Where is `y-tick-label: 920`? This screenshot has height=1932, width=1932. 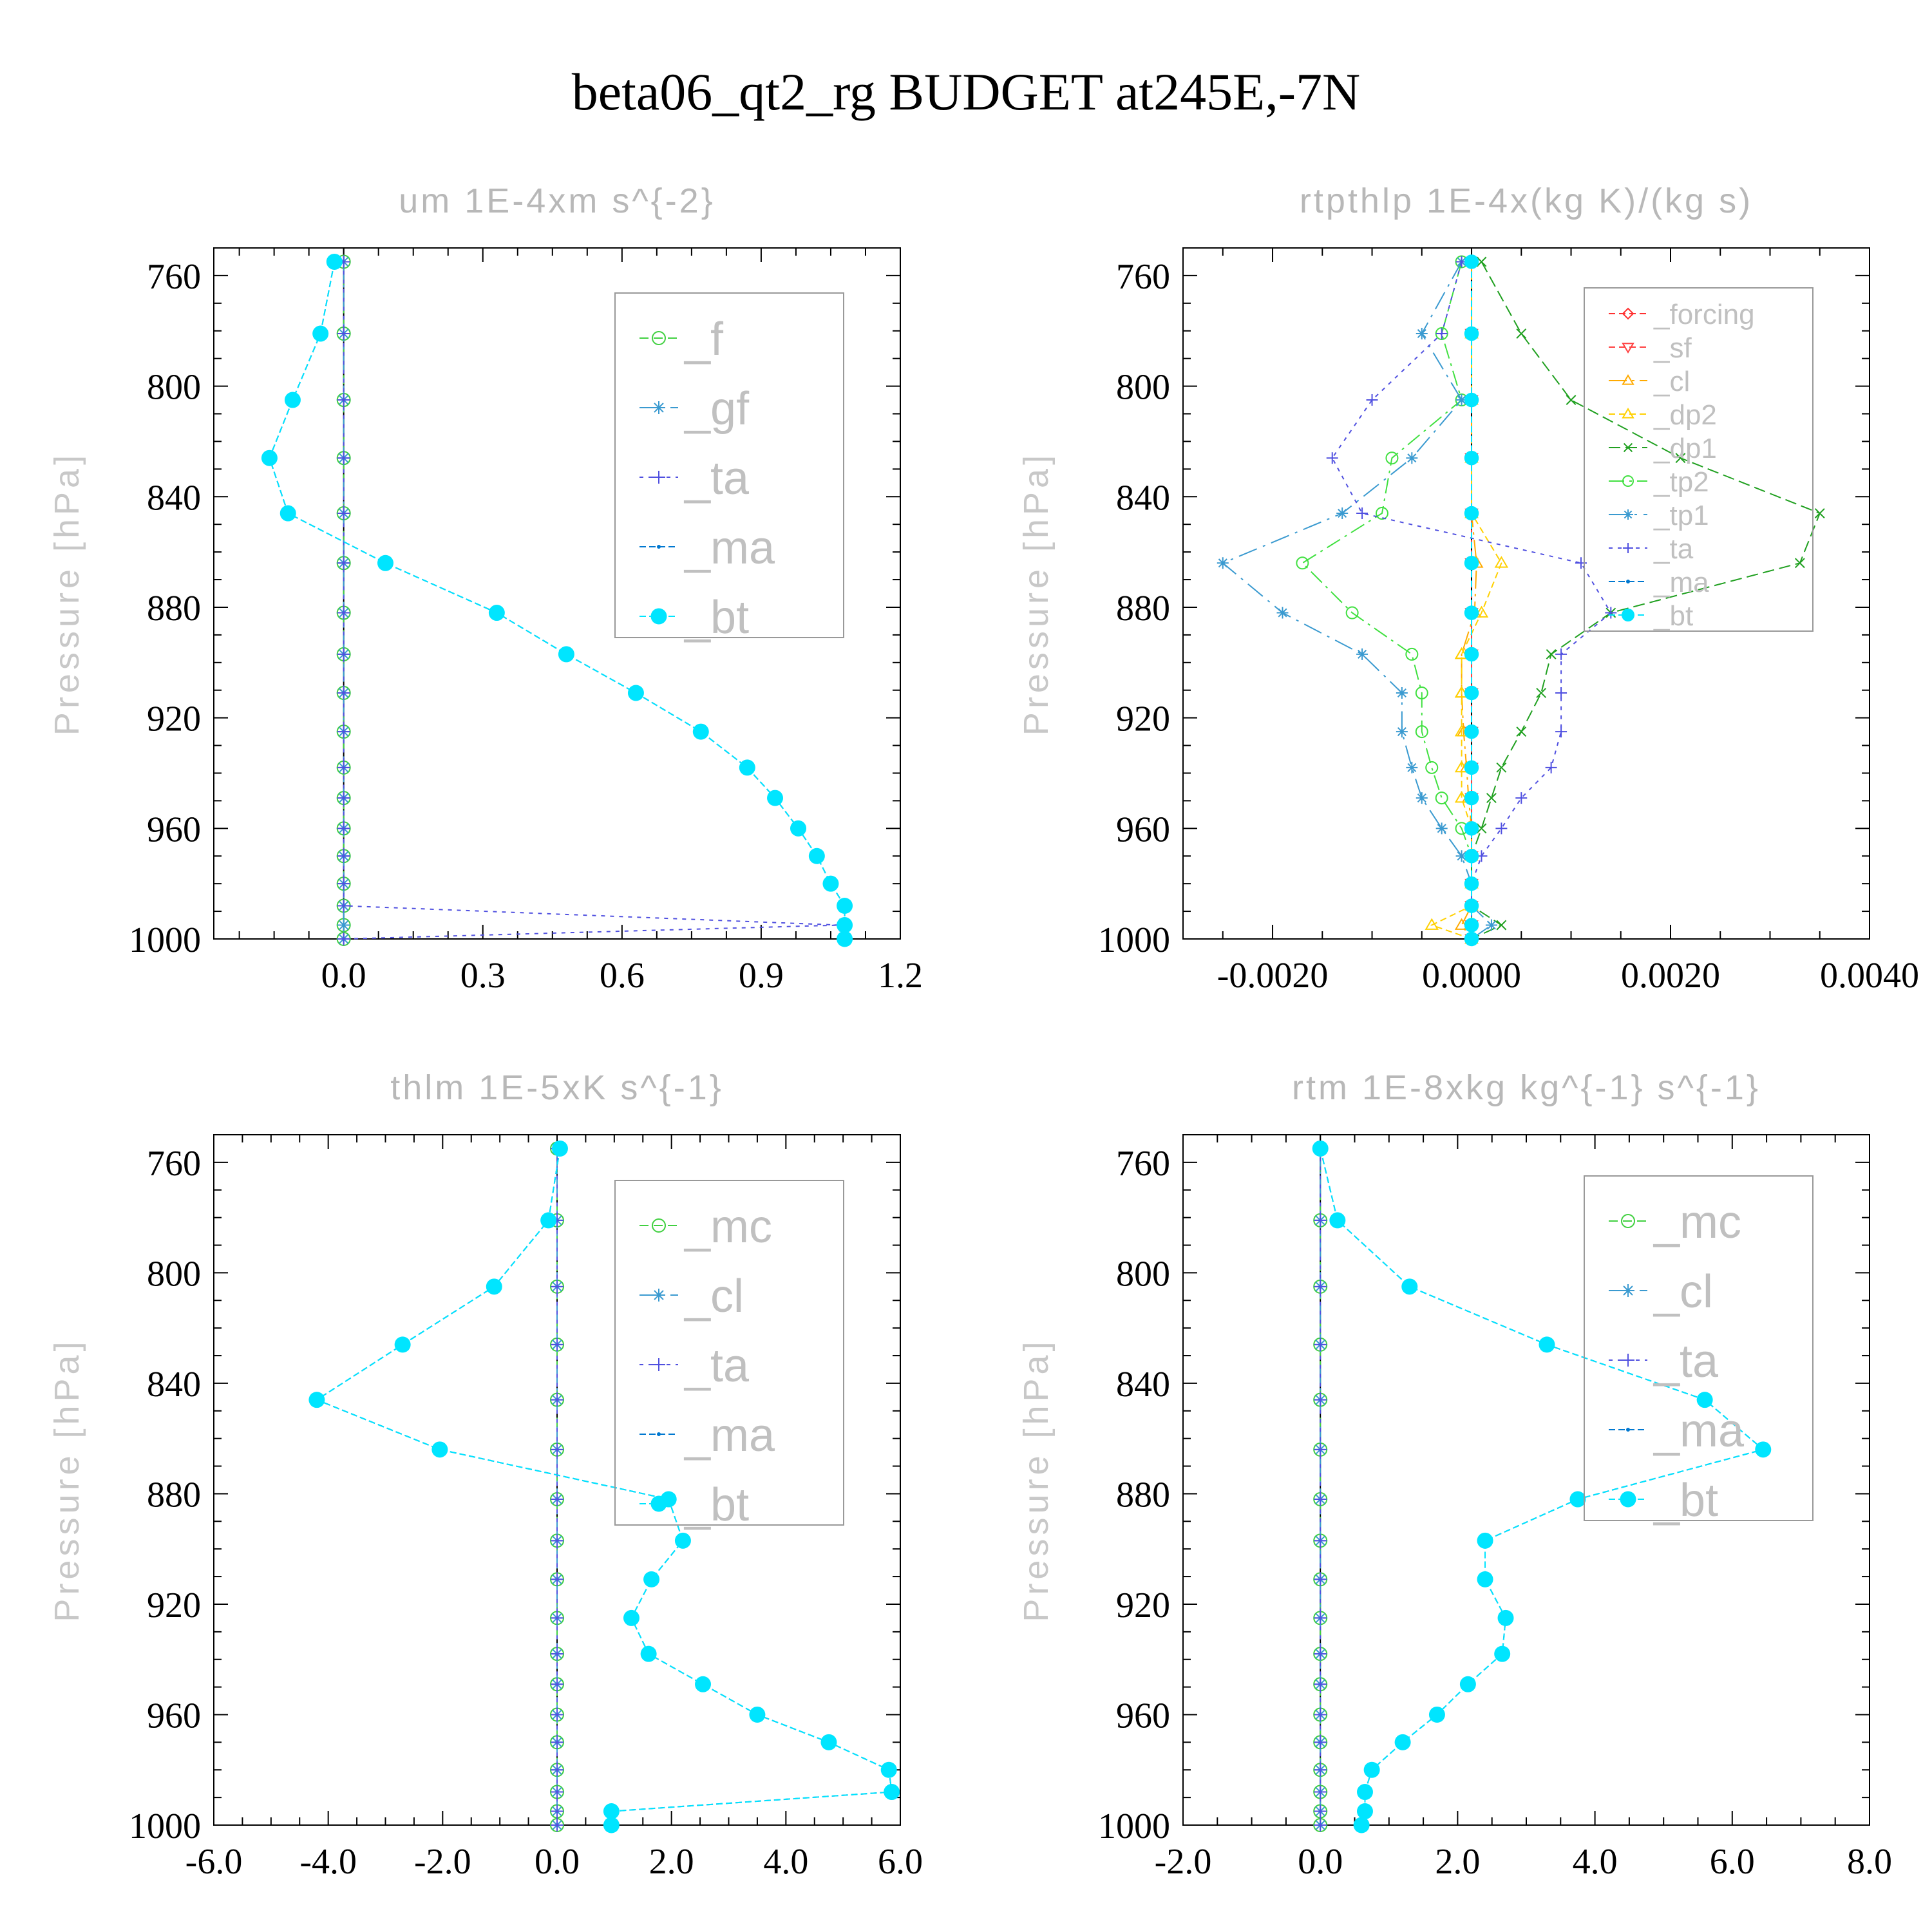 y-tick-label: 920 is located at coordinates (174, 719).